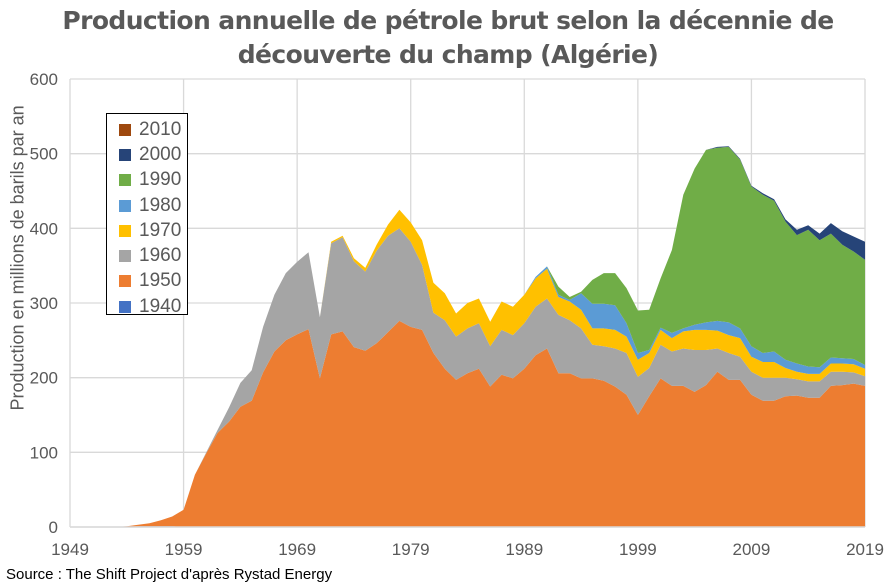  Describe the element at coordinates (44, 154) in the screenshot. I see `y-tick-label: 500` at that location.